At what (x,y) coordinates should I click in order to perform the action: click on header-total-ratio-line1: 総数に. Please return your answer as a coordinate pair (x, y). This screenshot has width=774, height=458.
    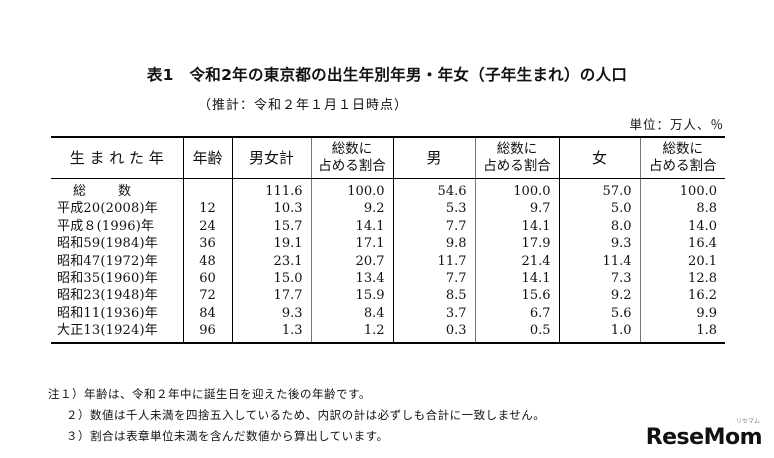
    Looking at the image, I should click on (352, 149).